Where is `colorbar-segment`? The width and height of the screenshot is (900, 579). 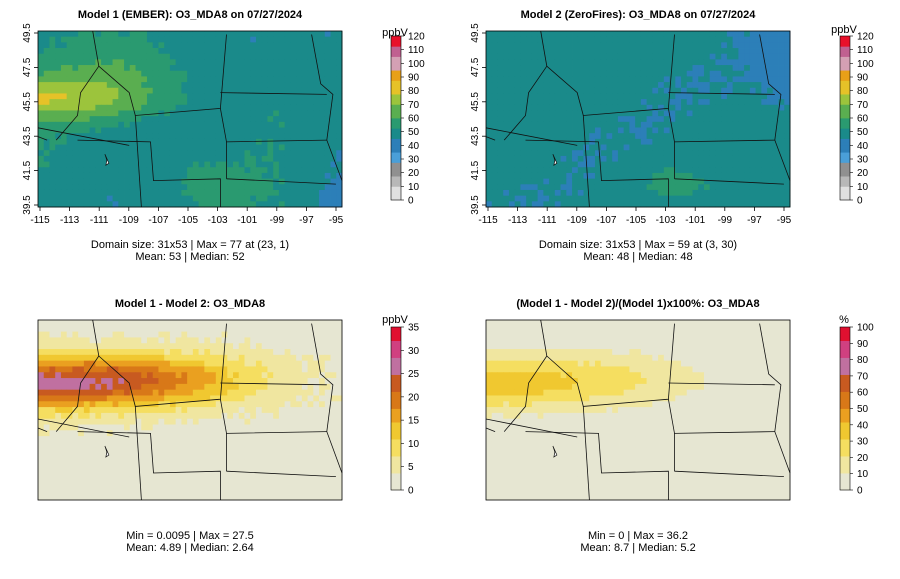
colorbar-segment is located at coordinates (845, 147).